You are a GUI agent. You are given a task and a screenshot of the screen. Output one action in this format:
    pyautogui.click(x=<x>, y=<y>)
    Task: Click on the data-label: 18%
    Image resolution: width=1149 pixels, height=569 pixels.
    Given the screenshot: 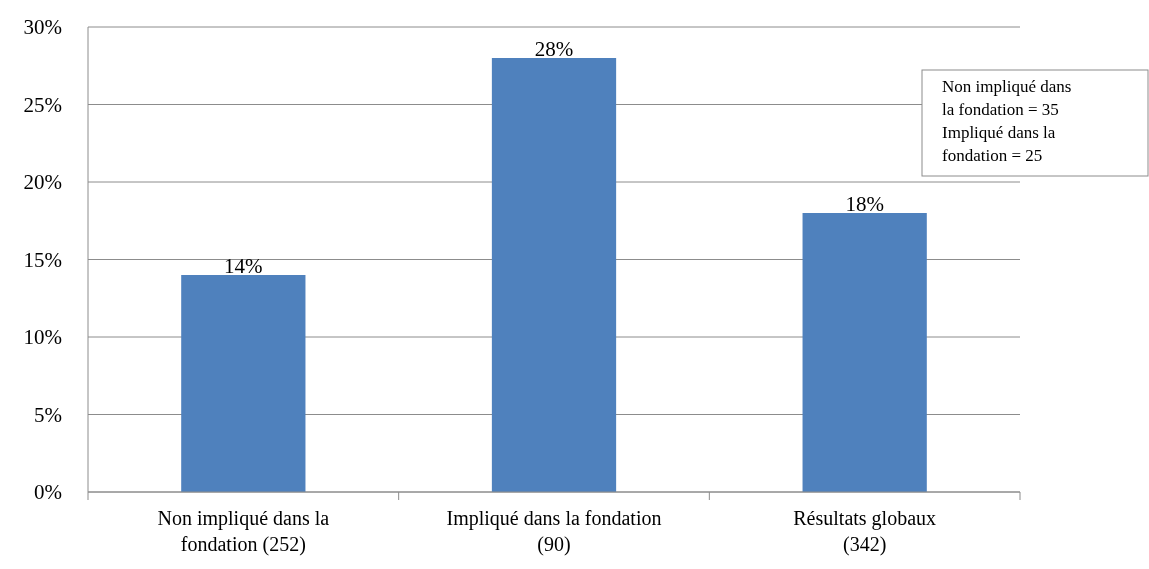 What is the action you would take?
    pyautogui.click(x=864, y=204)
    